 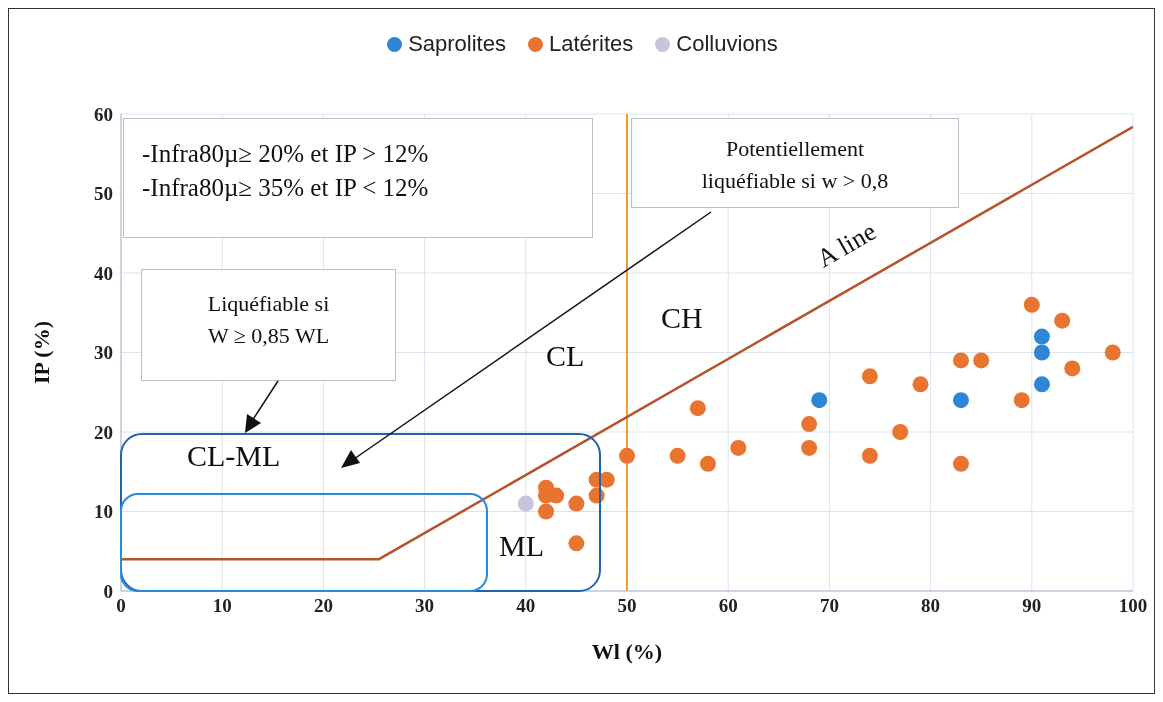 I want to click on x-tick-label: 100, so click(x=1133, y=606).